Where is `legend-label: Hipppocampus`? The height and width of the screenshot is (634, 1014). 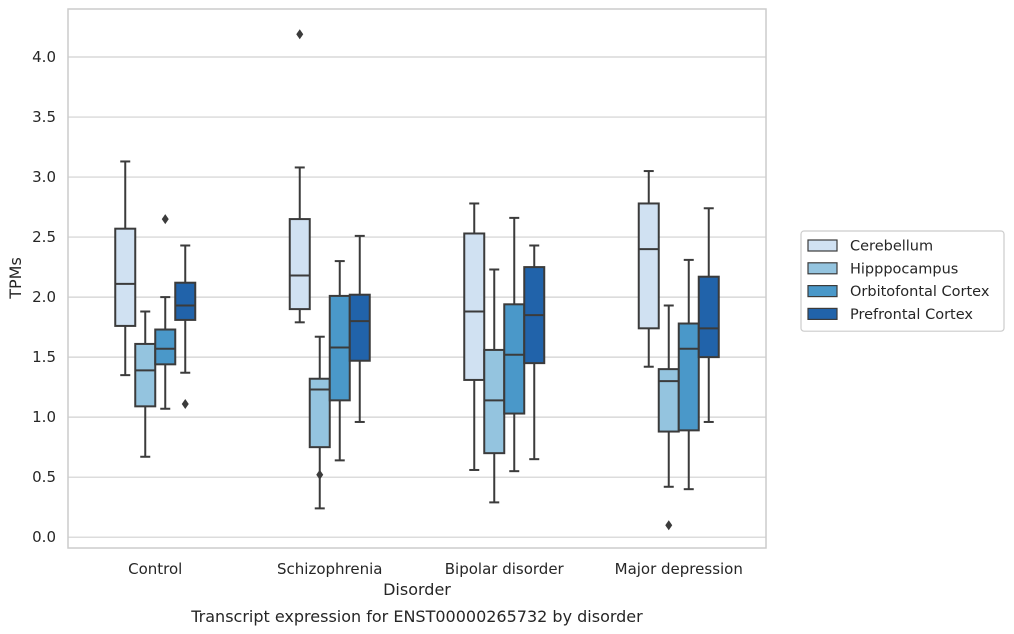
legend-label: Hipppocampus is located at coordinates (904, 269).